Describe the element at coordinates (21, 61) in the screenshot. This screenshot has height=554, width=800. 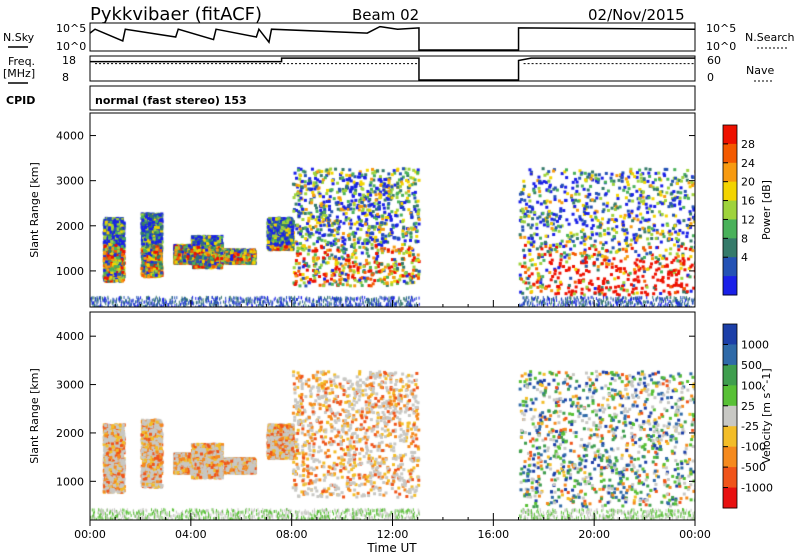
I see `freq-left-label-1: Freq.` at that location.